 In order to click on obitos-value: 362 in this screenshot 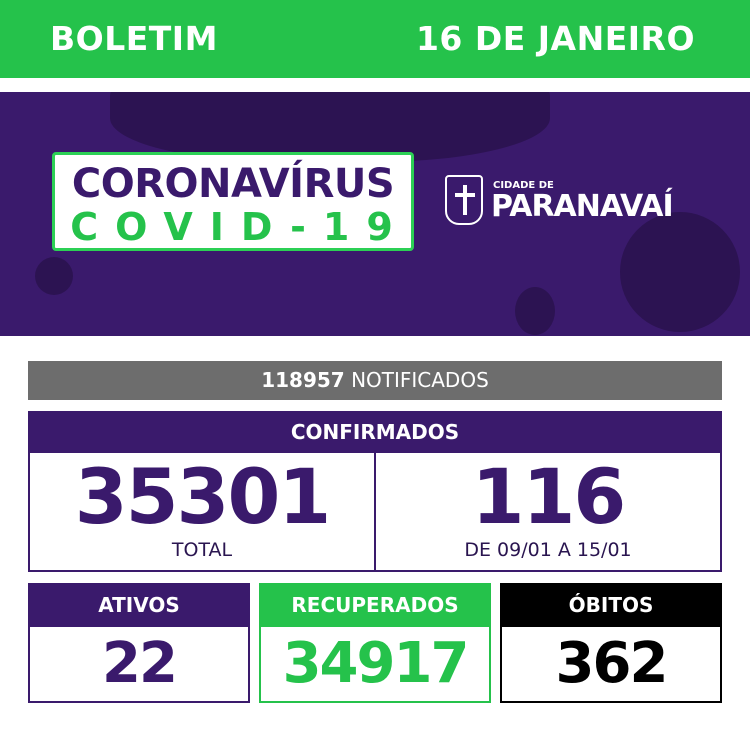, I will do `click(612, 663)`.